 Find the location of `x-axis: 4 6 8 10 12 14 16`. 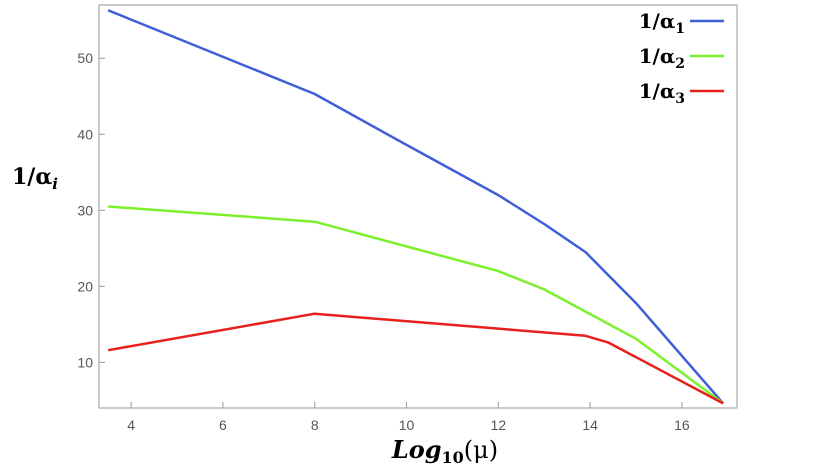

x-axis: 4 6 8 10 12 14 16 is located at coordinates (408, 417).